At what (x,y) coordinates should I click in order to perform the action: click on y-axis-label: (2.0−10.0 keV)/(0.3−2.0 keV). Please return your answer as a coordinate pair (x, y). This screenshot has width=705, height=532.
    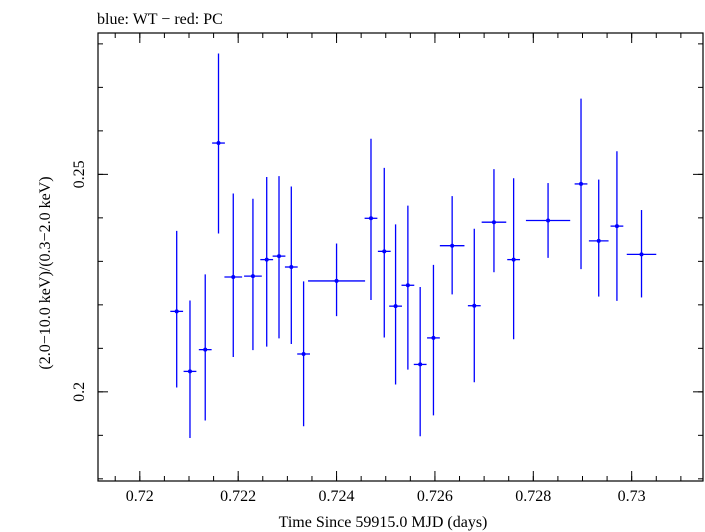
    Looking at the image, I should click on (45, 272).